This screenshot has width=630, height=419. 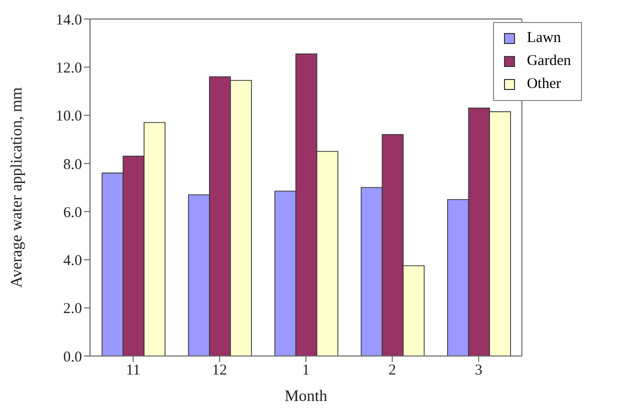 What do you see at coordinates (548, 61) in the screenshot?
I see `legend-label: Garden` at bounding box center [548, 61].